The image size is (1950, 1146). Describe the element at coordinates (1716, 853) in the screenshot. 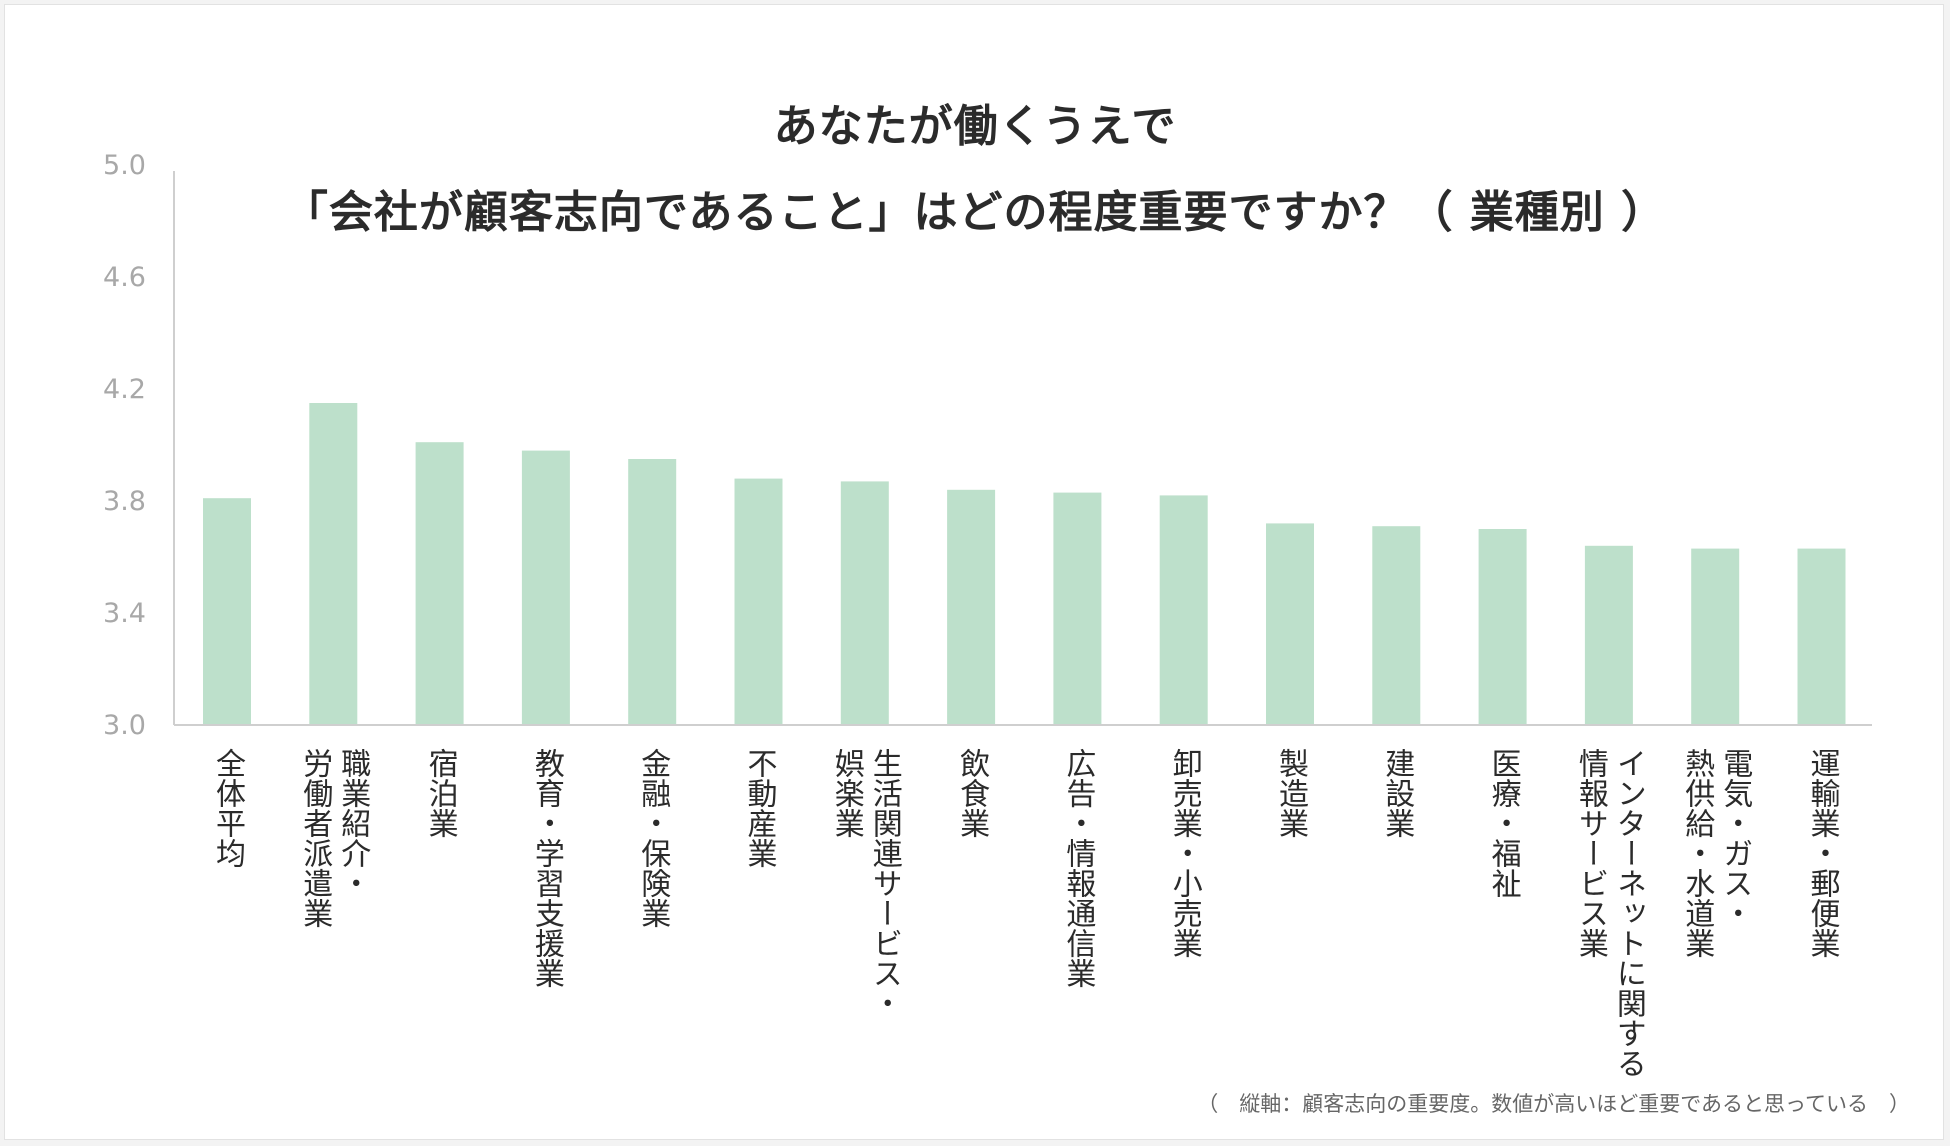

I see `x-category-label: 電気・ガス・ 熱供給・水道業` at that location.